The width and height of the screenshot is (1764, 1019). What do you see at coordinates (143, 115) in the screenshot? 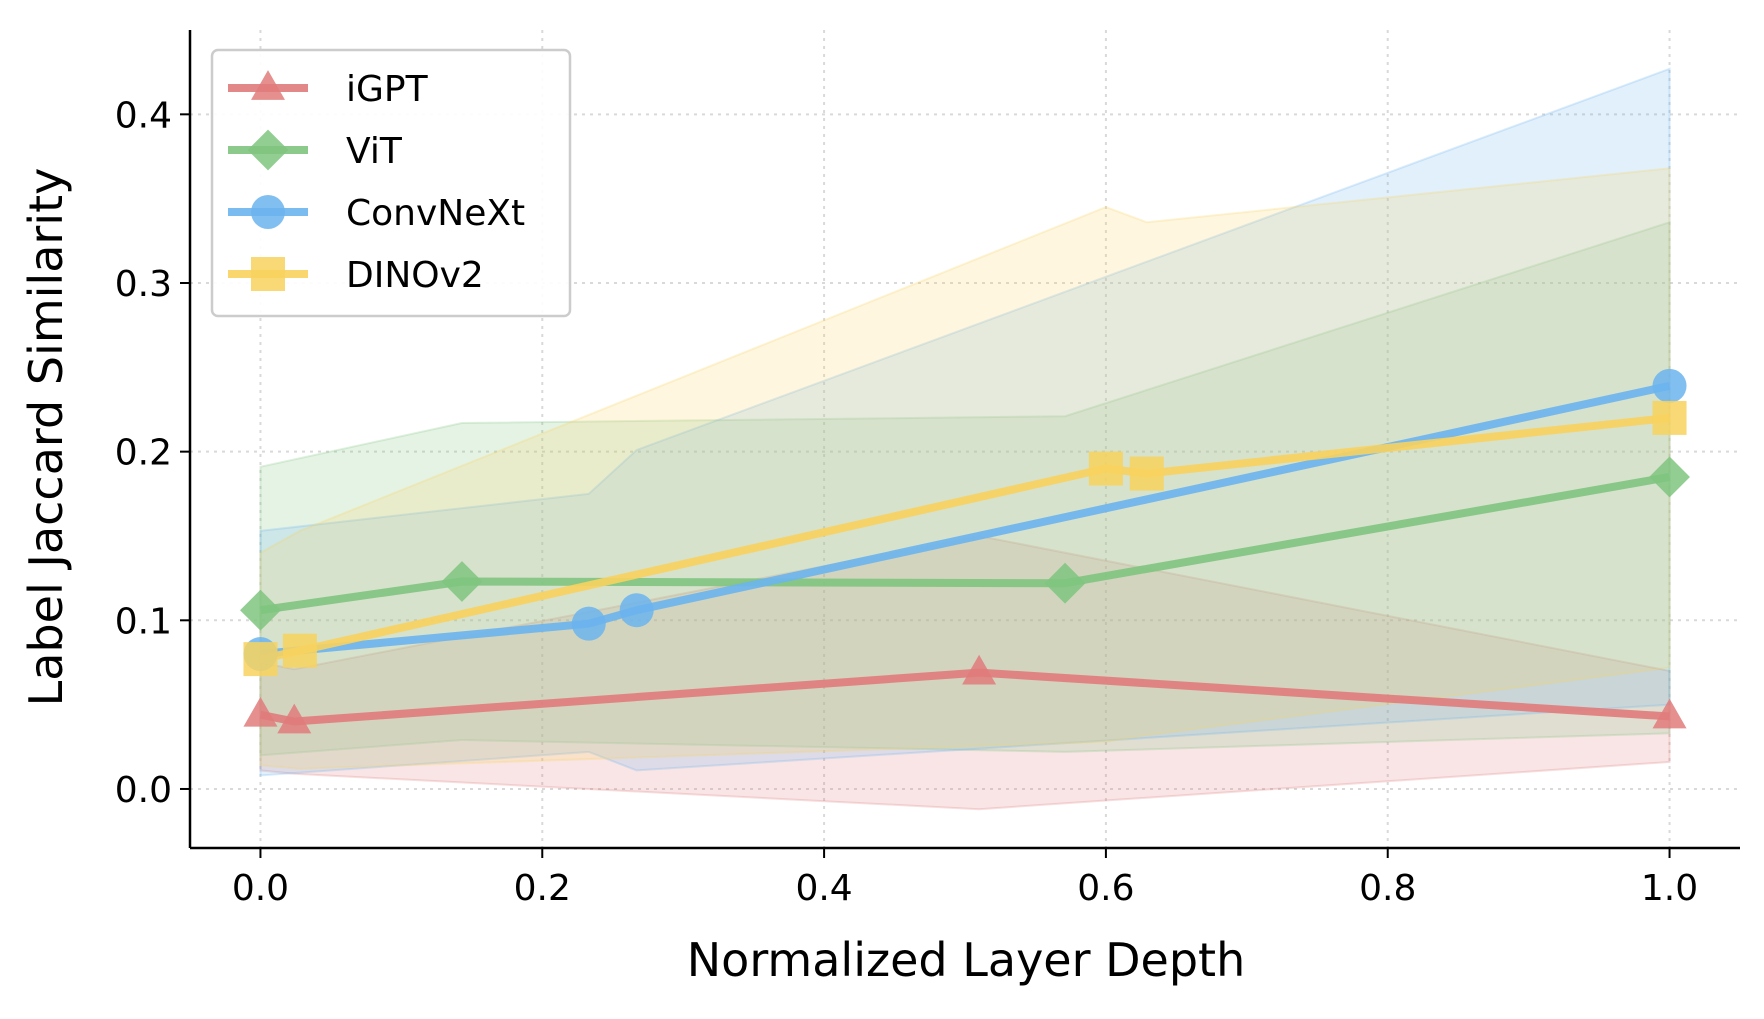
I see `y-tick-label: 0.4` at bounding box center [143, 115].